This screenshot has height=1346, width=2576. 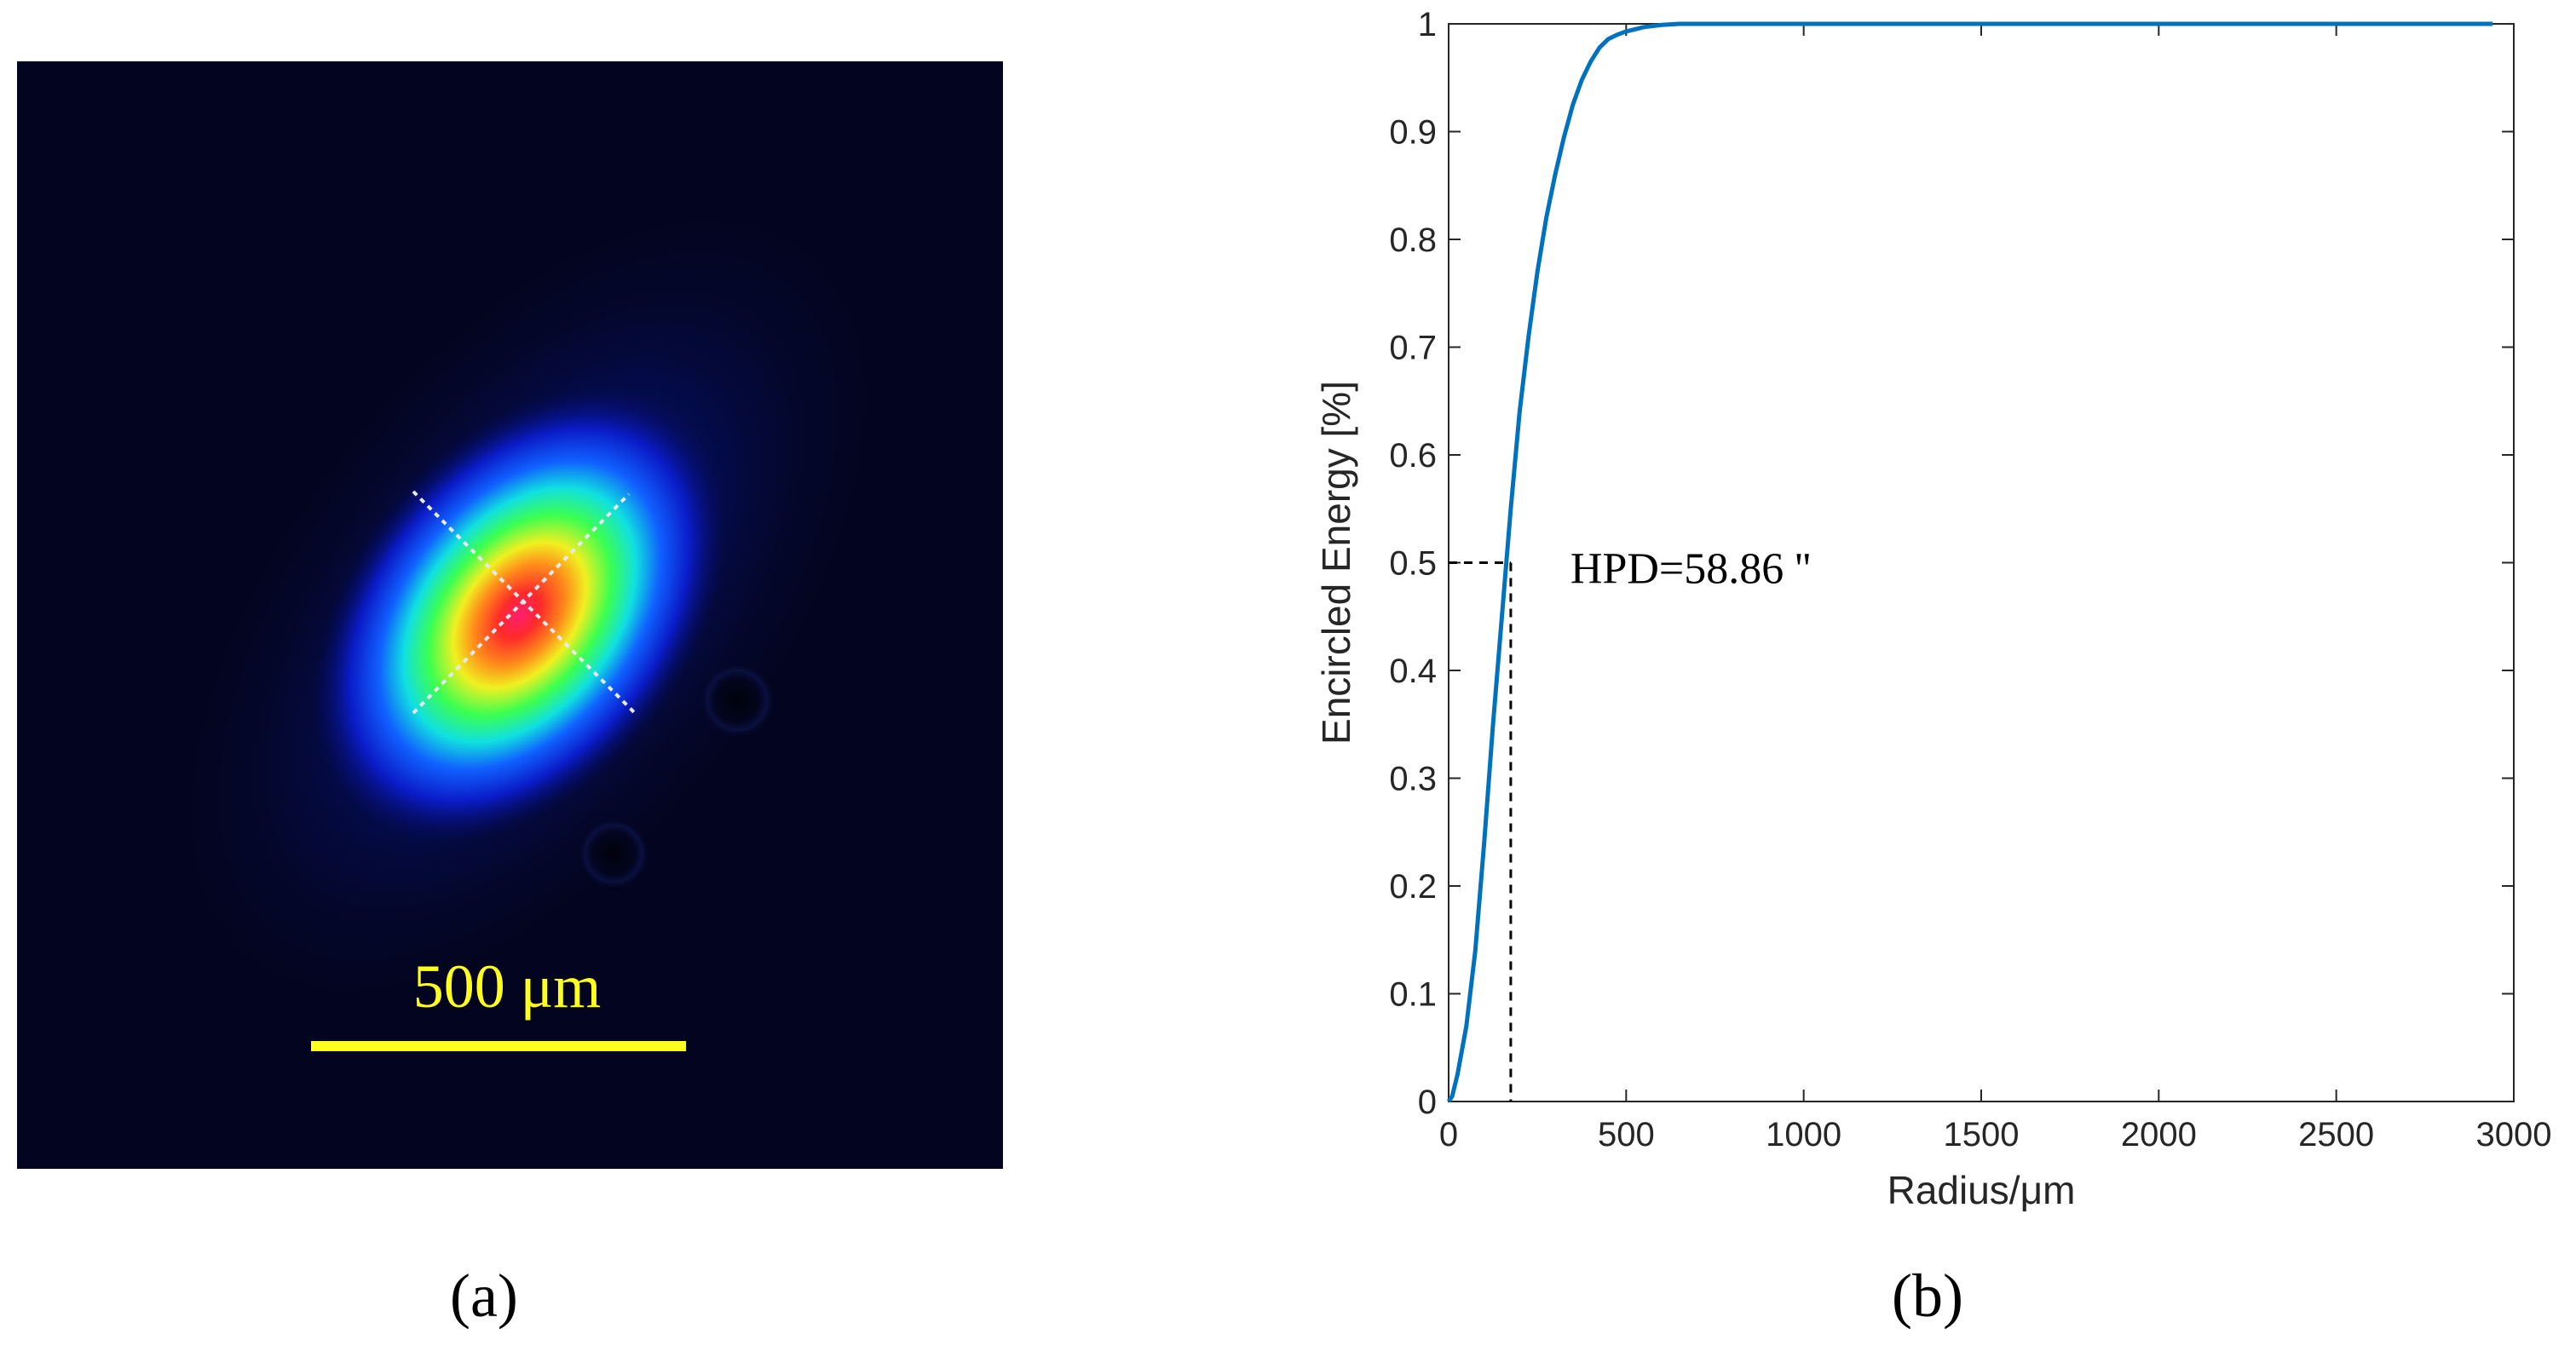 I want to click on x-tick-label: 2000, so click(x=2159, y=1135).